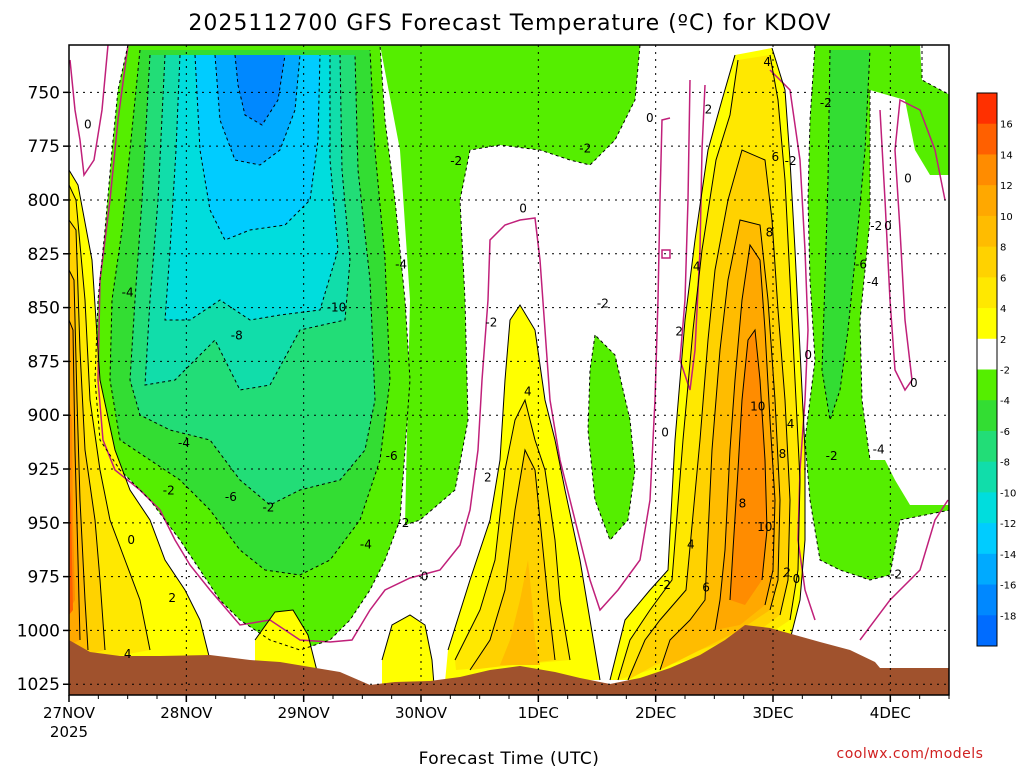 The height and width of the screenshot is (768, 1024). What do you see at coordinates (44, 147) in the screenshot?
I see `y-tick-label: 775` at bounding box center [44, 147].